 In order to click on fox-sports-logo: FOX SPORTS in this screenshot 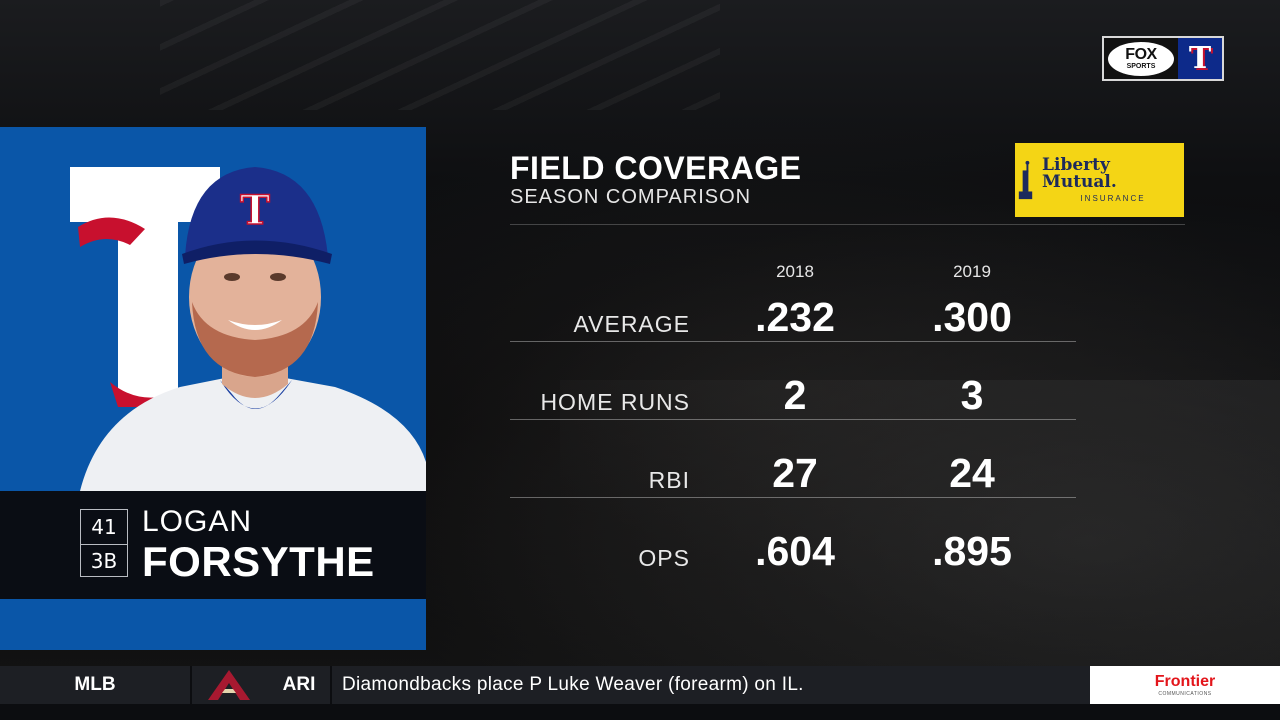, I will do `click(1141, 58)`.